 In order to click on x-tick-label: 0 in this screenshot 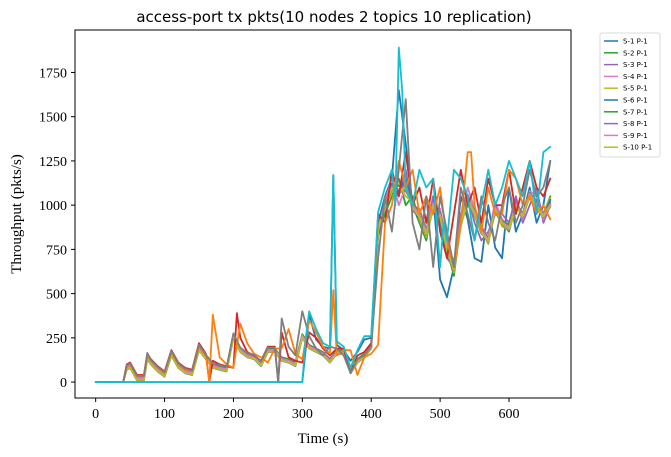, I will do `click(95, 414)`.